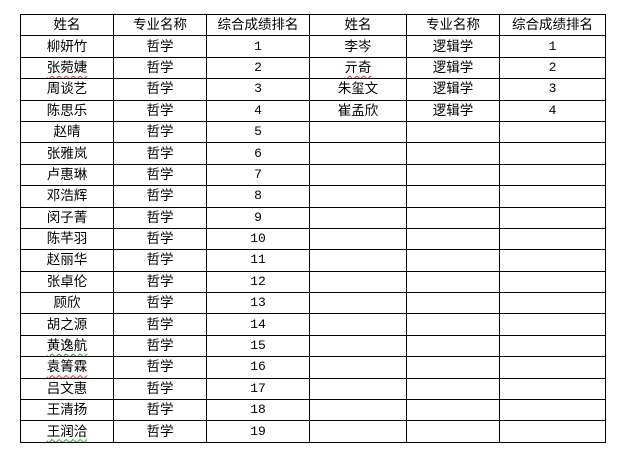 Image resolution: width=622 pixels, height=453 pixels. I want to click on rank-cell: 13, so click(258, 303).